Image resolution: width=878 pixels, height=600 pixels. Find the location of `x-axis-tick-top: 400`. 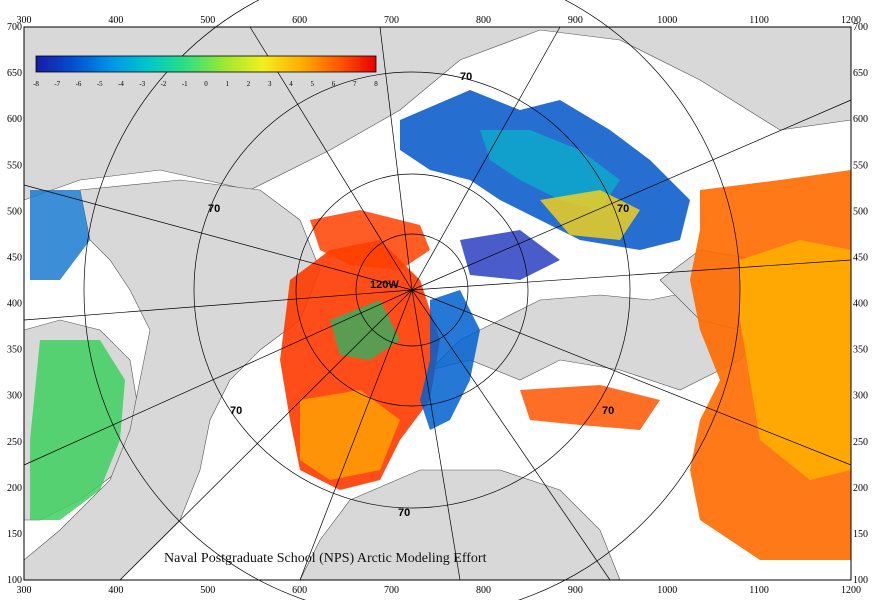

x-axis-tick-top: 400 is located at coordinates (115, 20).